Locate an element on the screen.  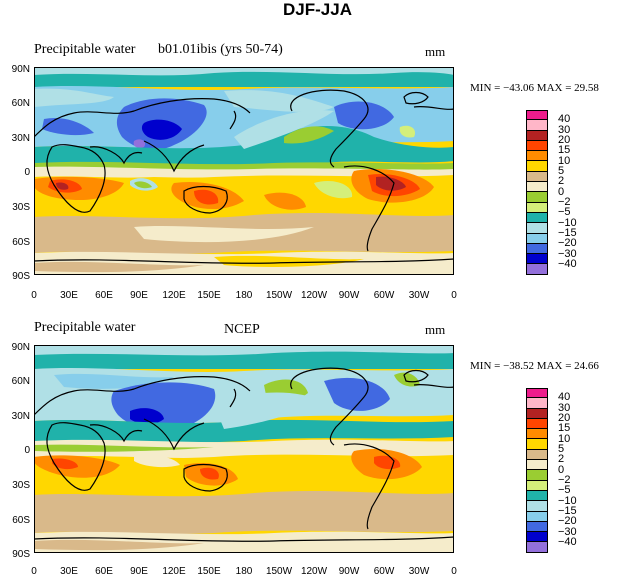
panel1-legend-label: 10 is located at coordinates (564, 161).